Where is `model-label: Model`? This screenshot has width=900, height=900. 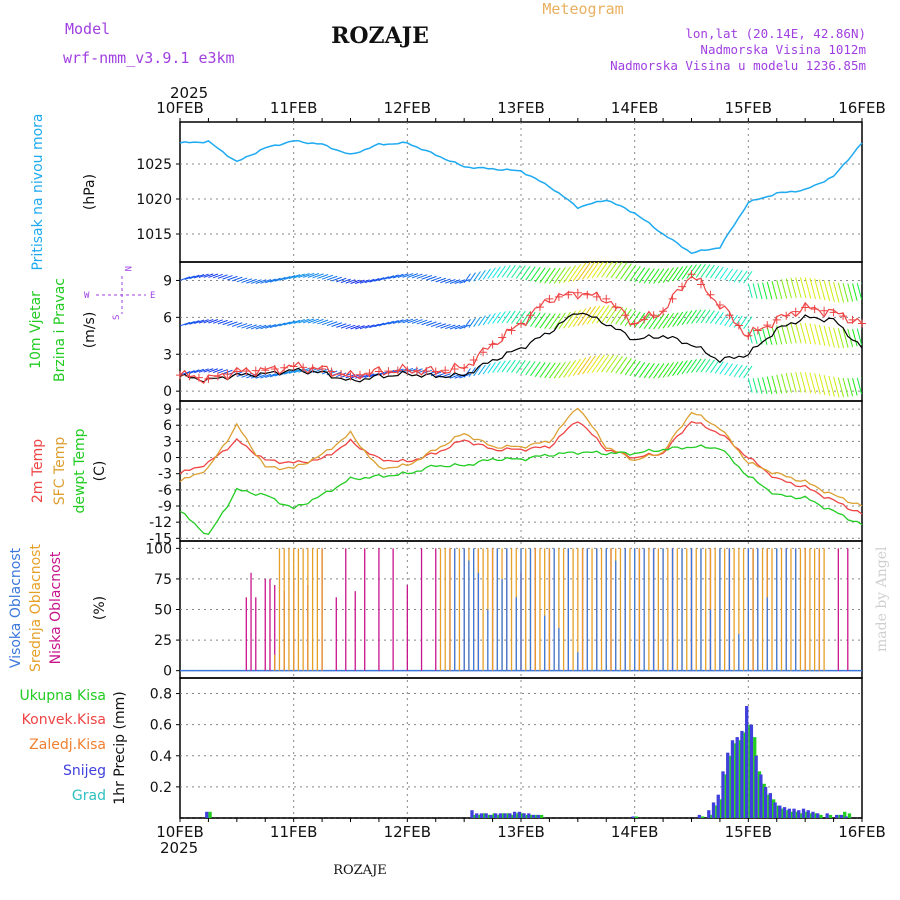 model-label: Model is located at coordinates (87, 29).